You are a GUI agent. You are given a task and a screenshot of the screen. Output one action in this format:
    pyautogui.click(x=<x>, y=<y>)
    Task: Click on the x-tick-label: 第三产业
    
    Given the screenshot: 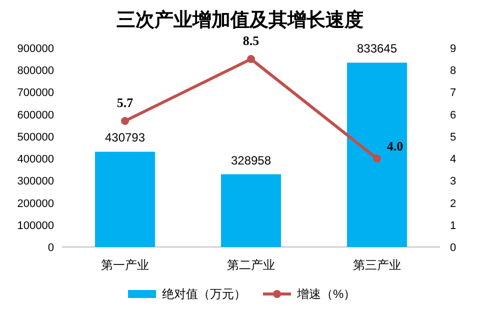 What is the action you would take?
    pyautogui.click(x=377, y=265)
    